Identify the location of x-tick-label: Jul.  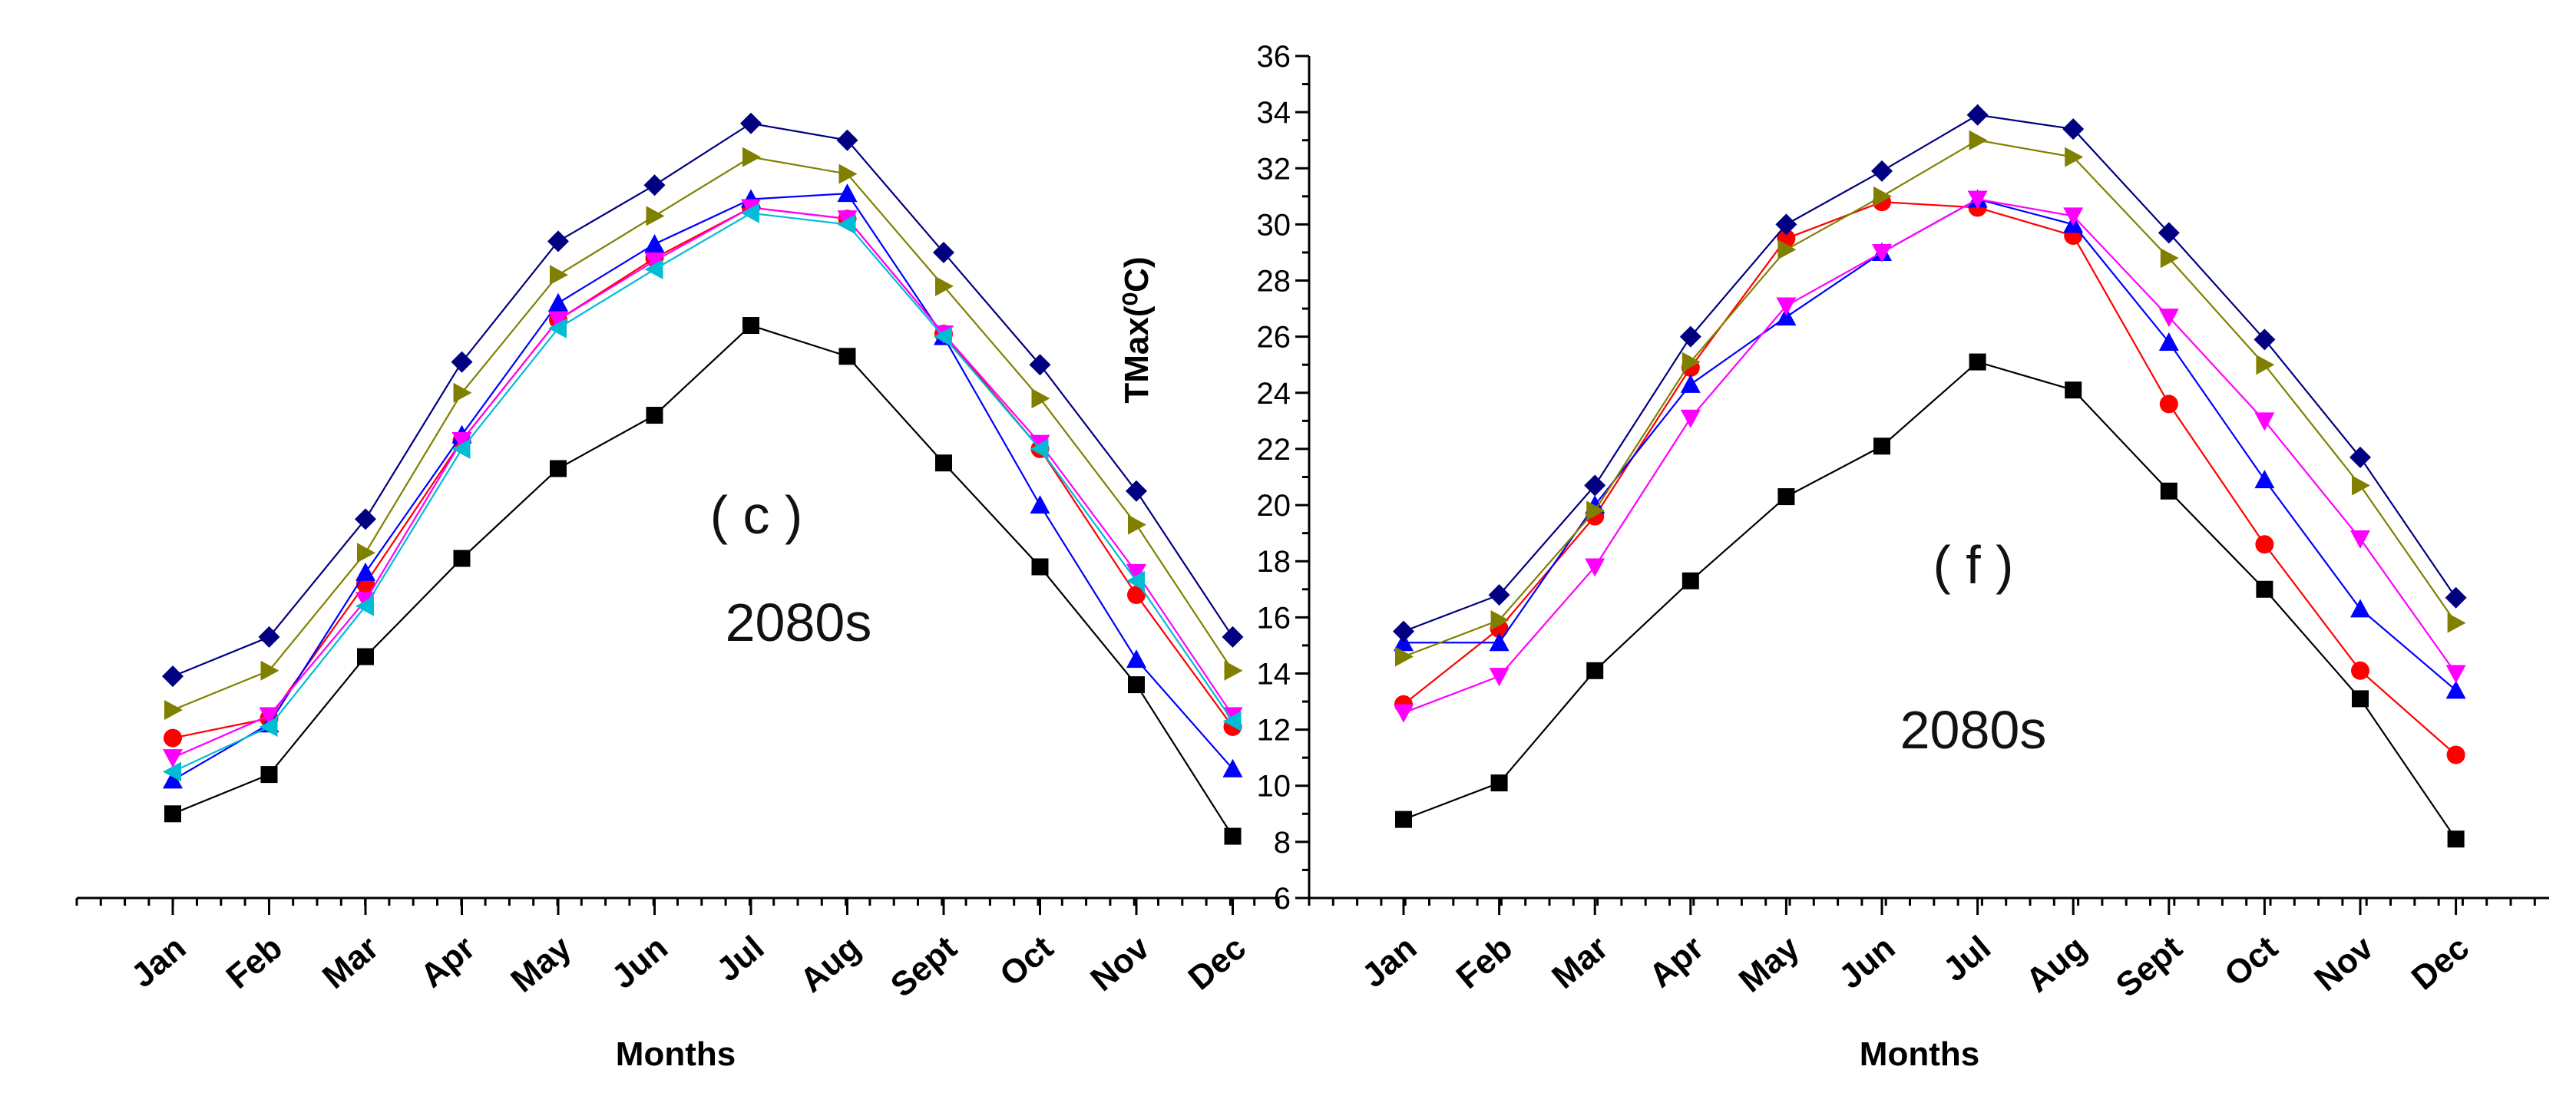
(1967, 959).